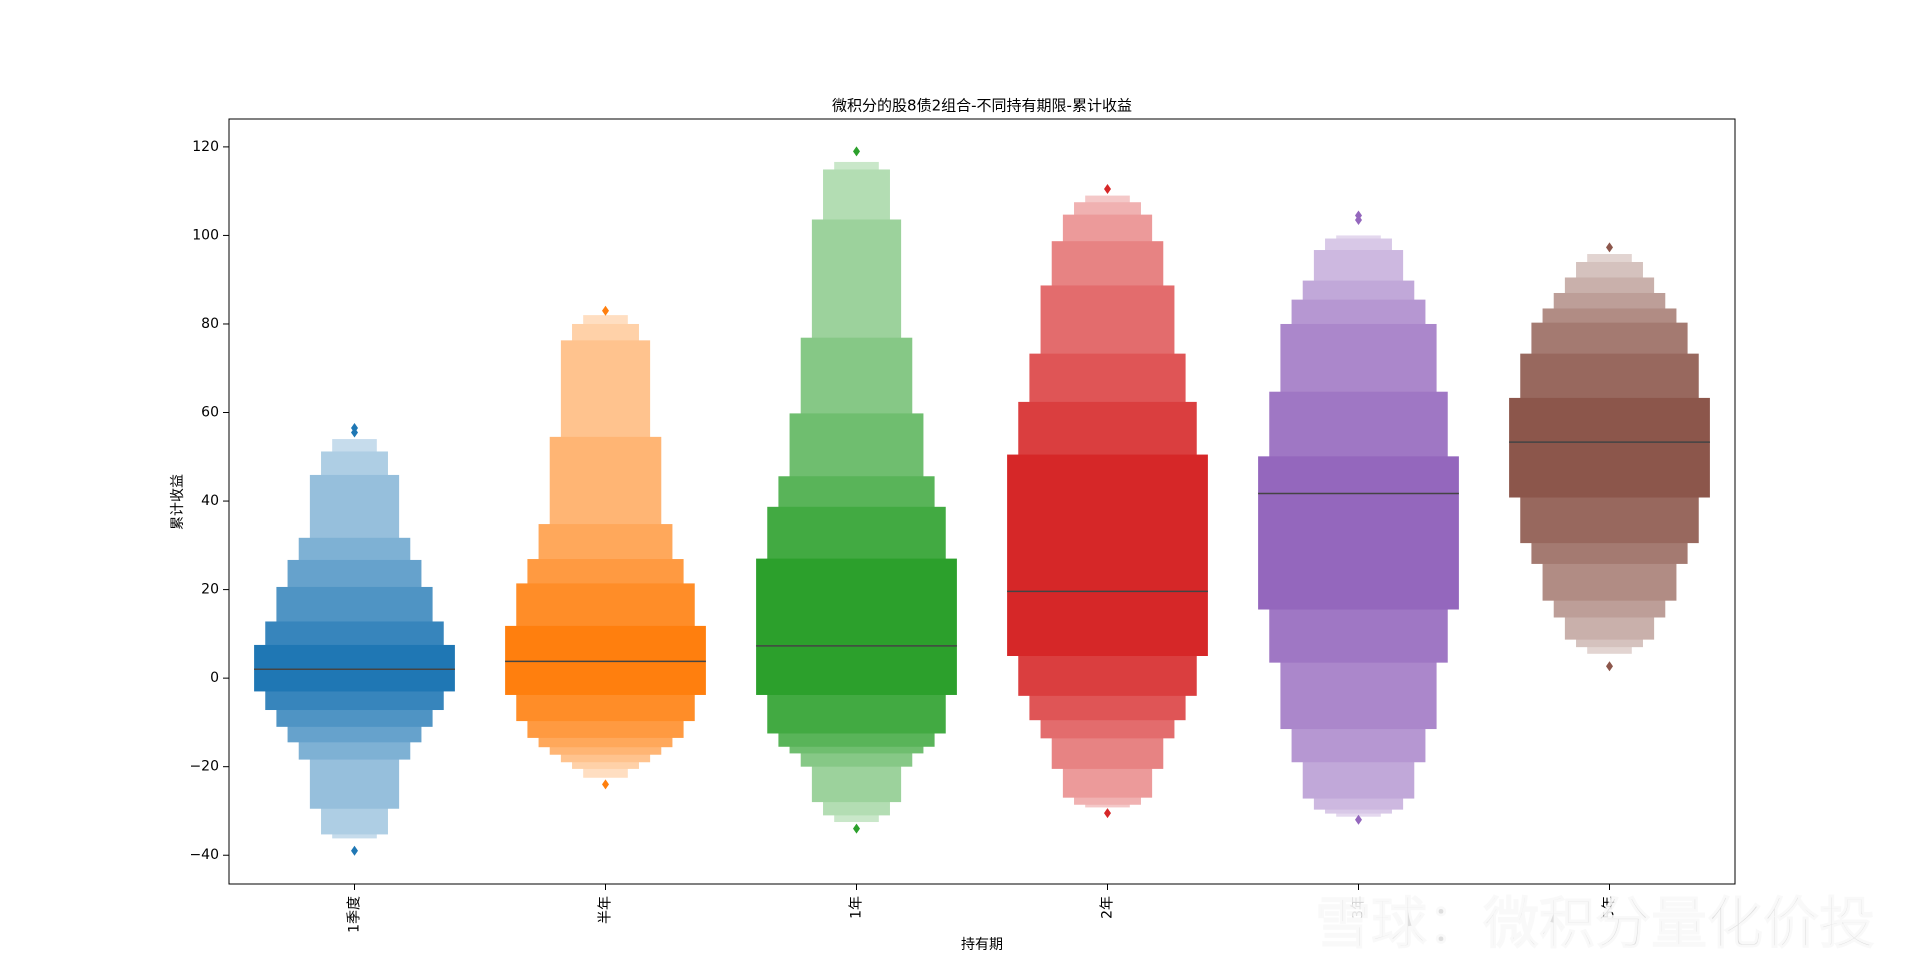 This screenshot has height=980, width=1905. I want to click on y-tick-label: 40, so click(210, 501).